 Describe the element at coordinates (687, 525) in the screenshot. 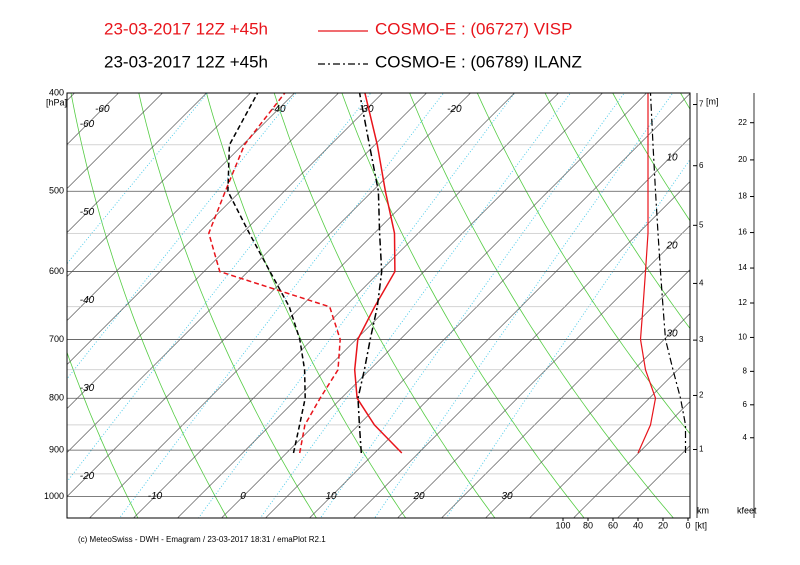

I see `speed-tick-label: 0` at that location.